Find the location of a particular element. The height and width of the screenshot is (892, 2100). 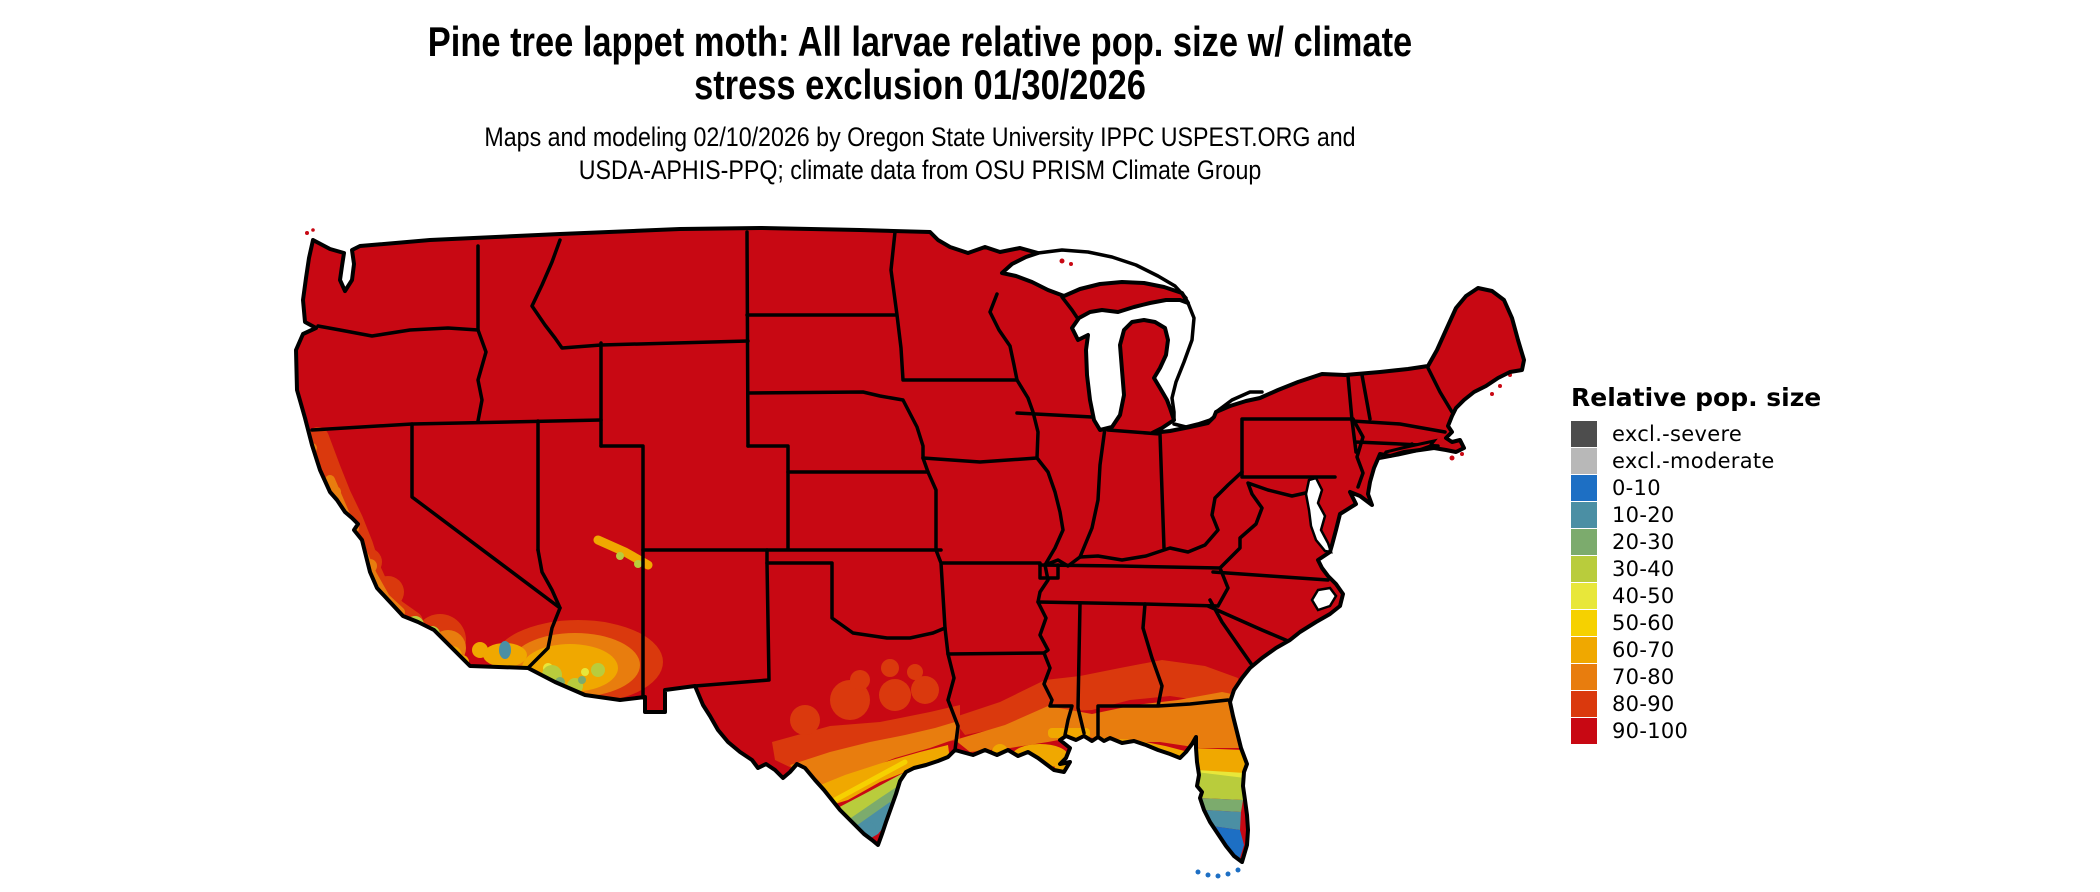

coastal-bays is located at coordinates (1321, 544).